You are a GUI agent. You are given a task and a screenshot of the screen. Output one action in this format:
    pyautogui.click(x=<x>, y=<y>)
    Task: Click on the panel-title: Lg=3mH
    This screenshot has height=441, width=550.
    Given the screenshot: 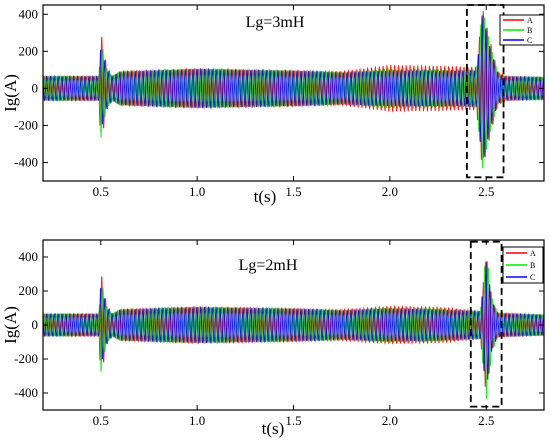 What is the action you would take?
    pyautogui.click(x=275, y=22)
    